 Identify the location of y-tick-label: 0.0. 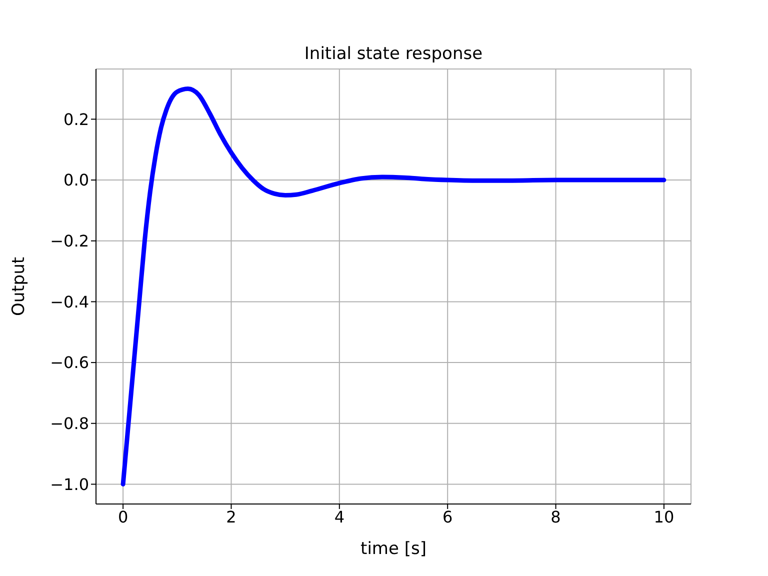
(76, 180).